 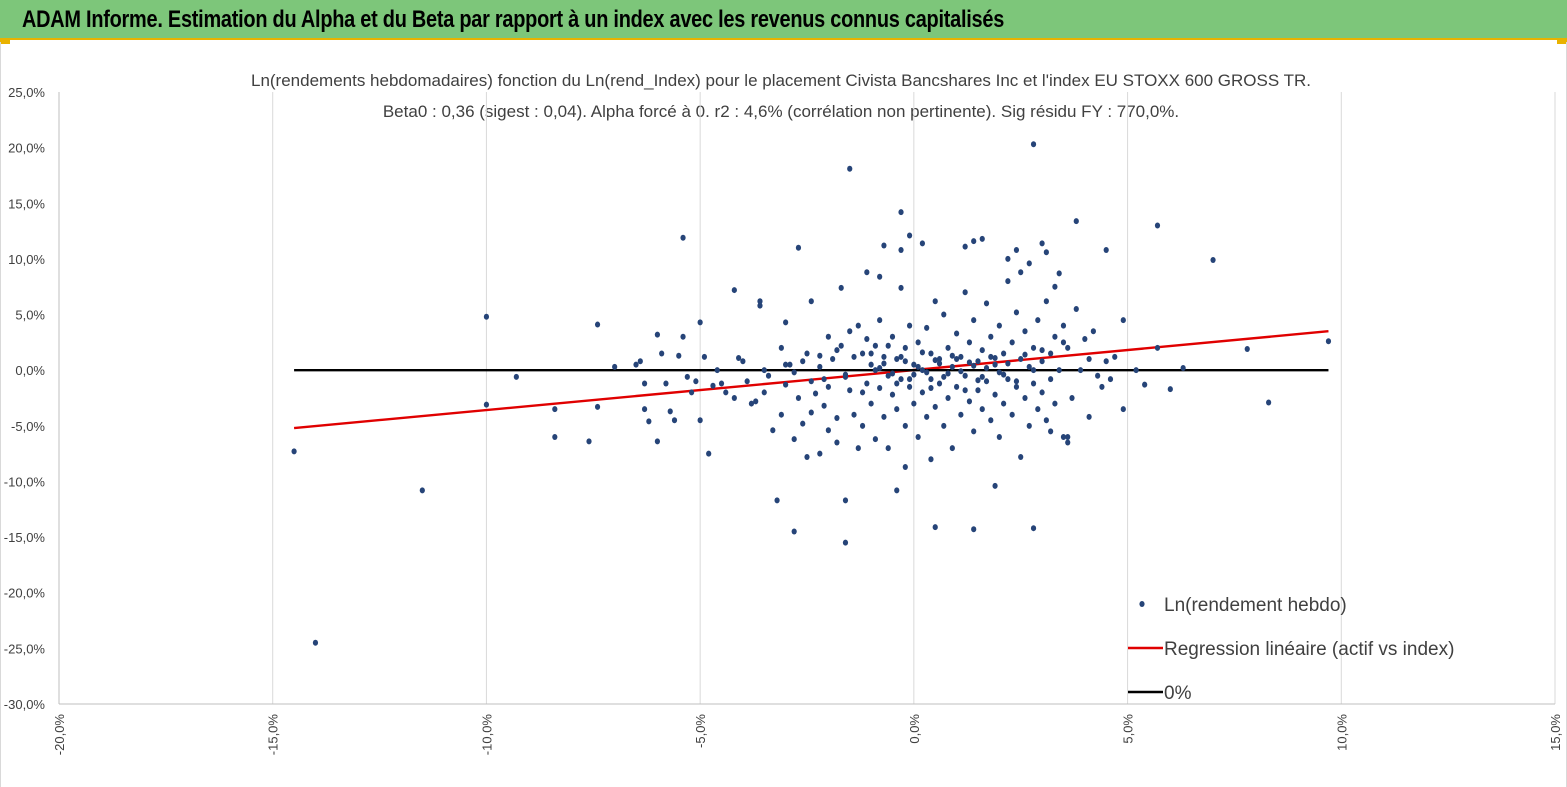 I want to click on legend-marker-dot, so click(x=1142, y=604).